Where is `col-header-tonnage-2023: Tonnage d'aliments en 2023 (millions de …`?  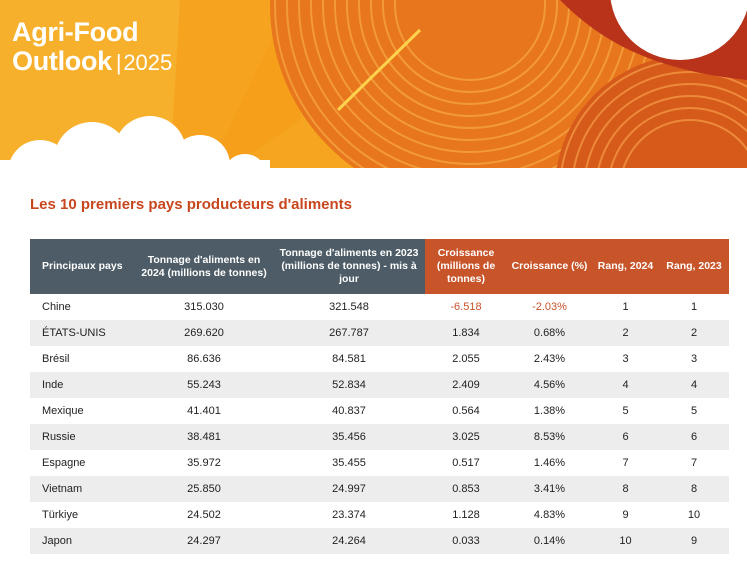 col-header-tonnage-2023: Tonnage d'aliments en 2023 (millions de … is located at coordinates (349, 266).